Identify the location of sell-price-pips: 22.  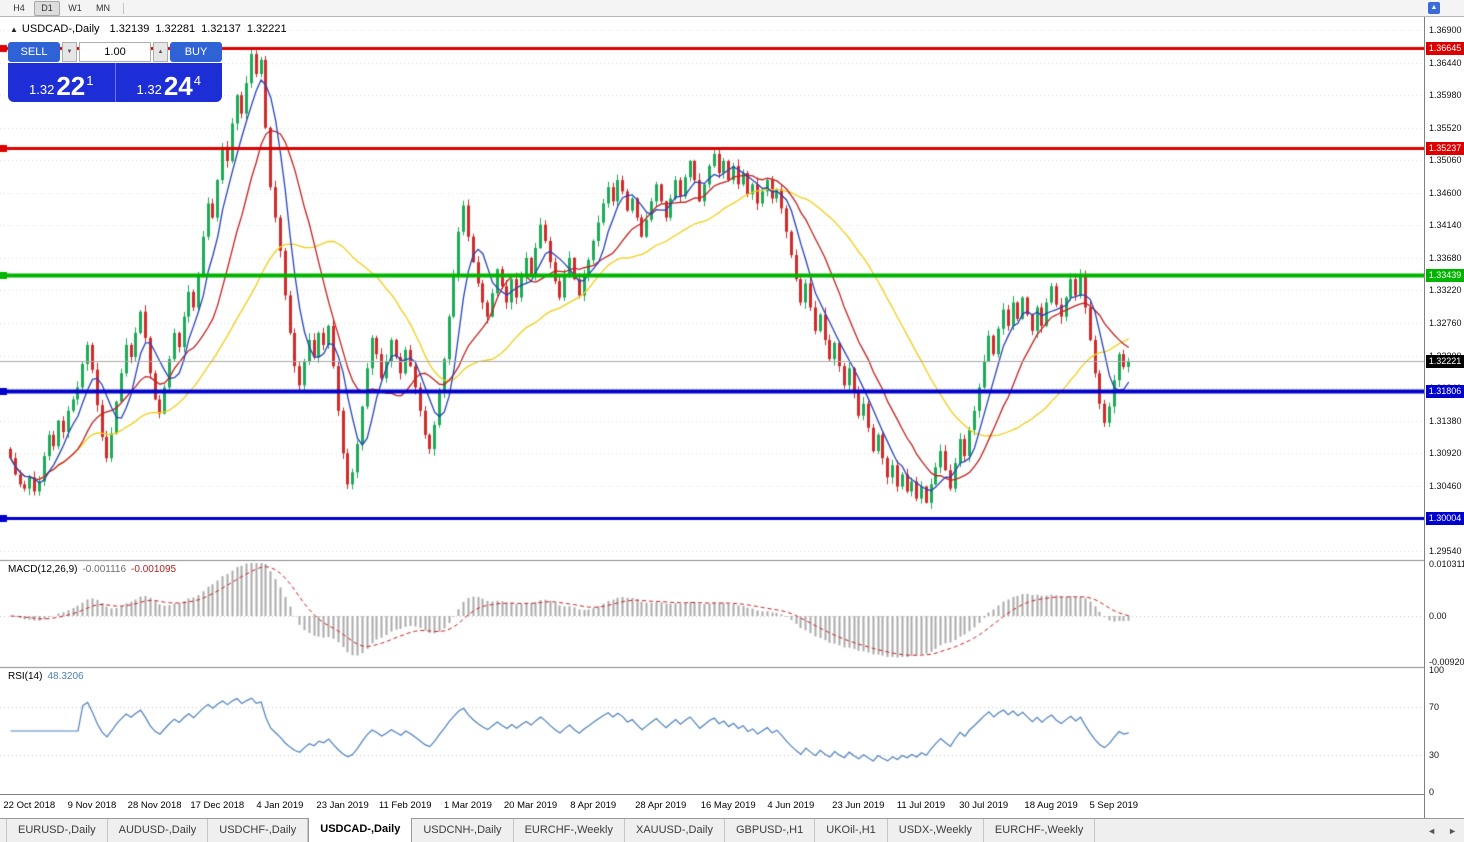
(71, 86).